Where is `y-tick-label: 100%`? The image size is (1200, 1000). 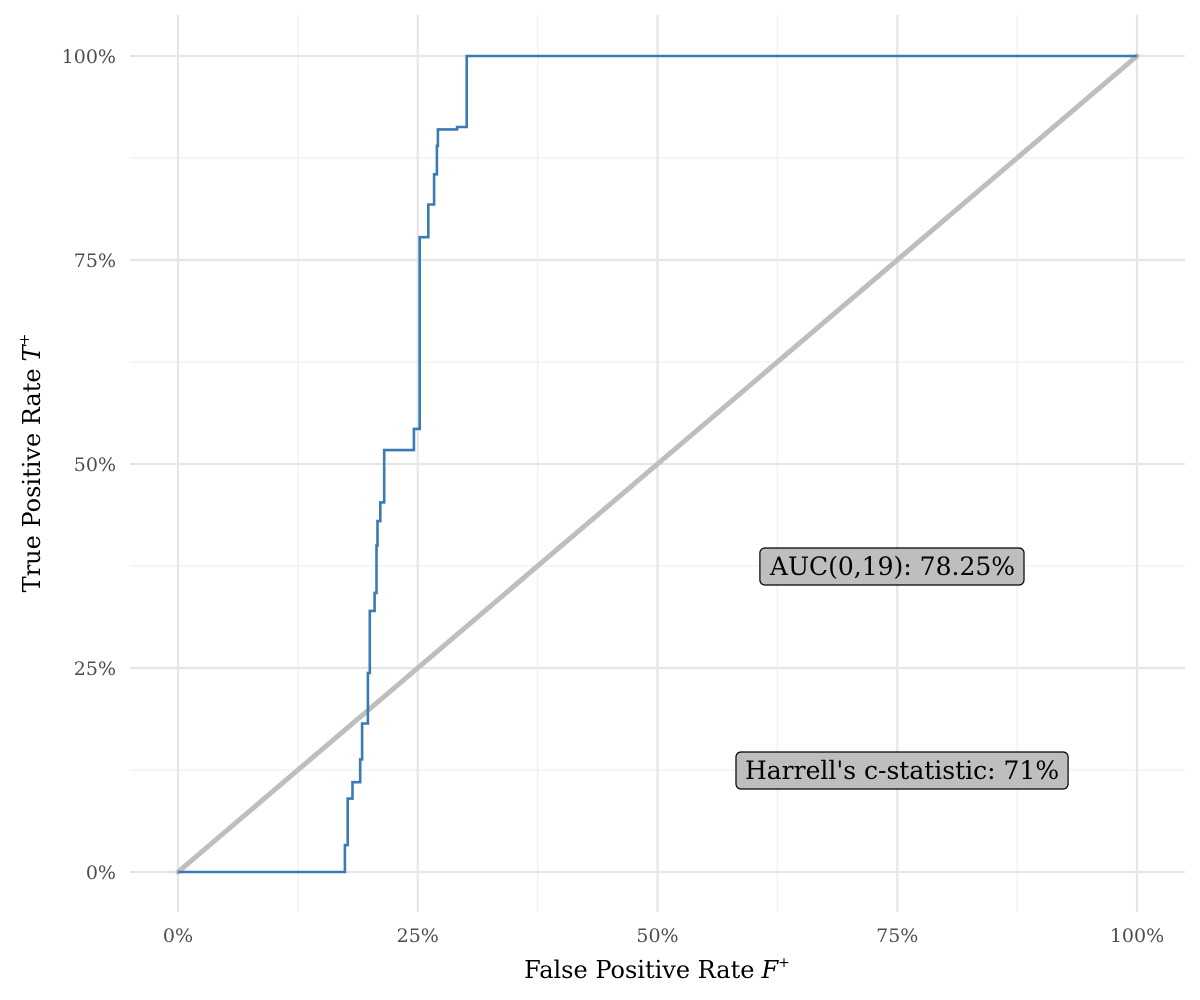
y-tick-label: 100% is located at coordinates (89, 57).